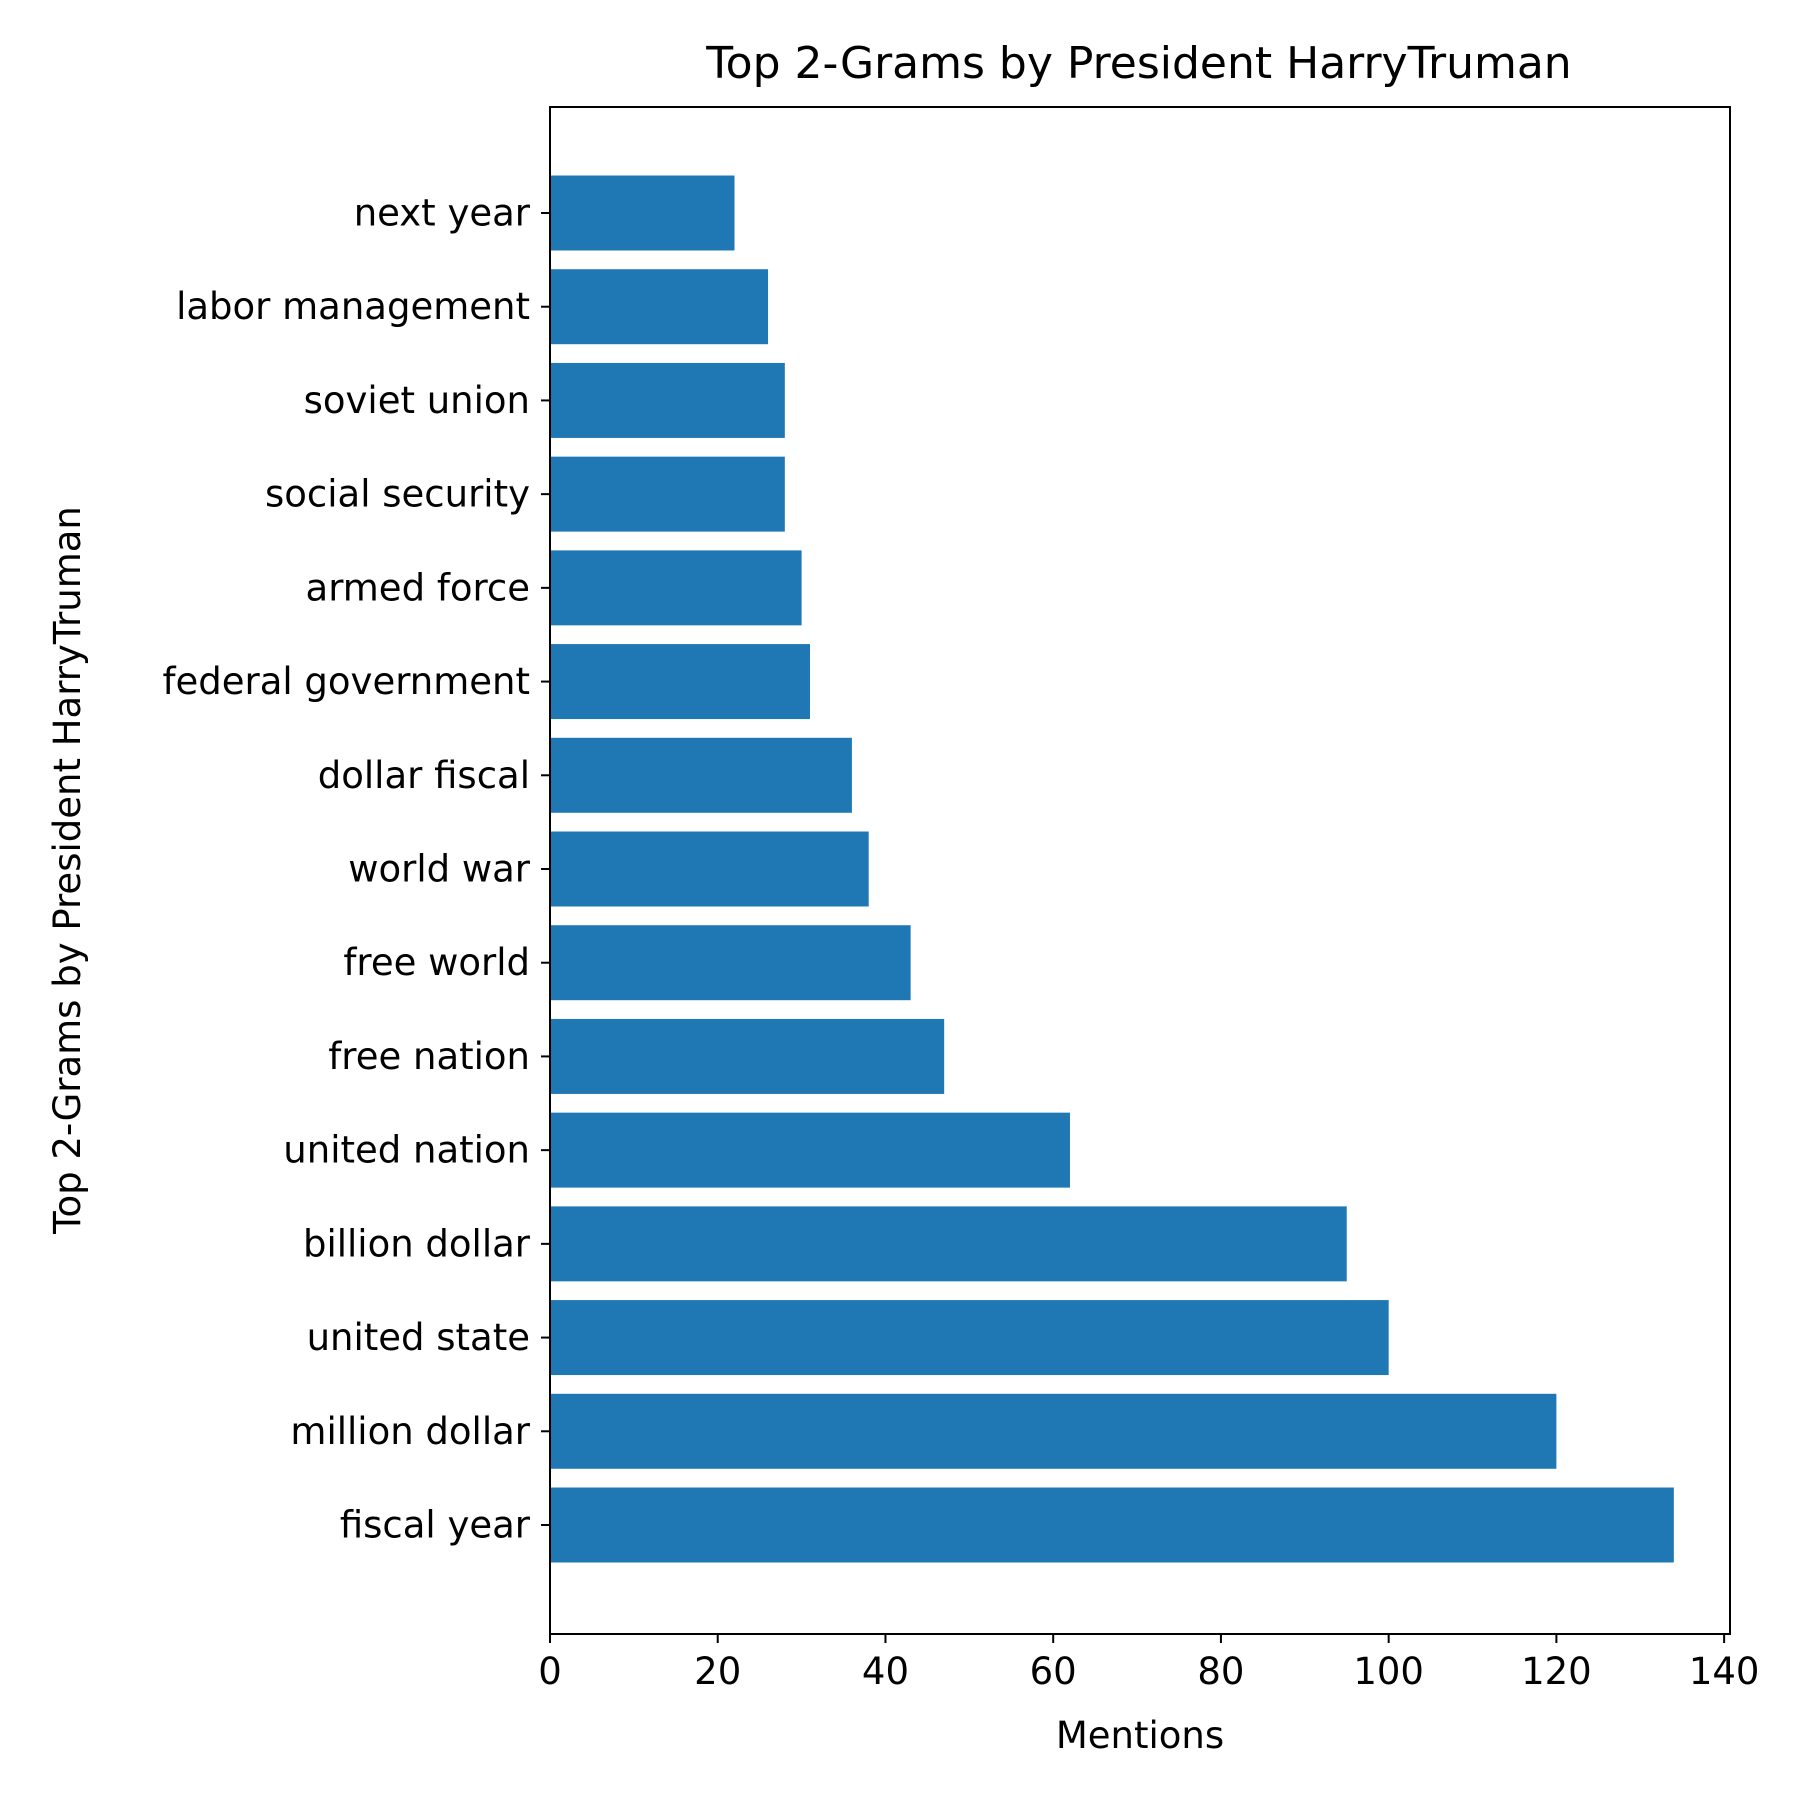  What do you see at coordinates (67, 870) in the screenshot?
I see `y-axis-label: Top 2-Grams by President HarryTruman` at bounding box center [67, 870].